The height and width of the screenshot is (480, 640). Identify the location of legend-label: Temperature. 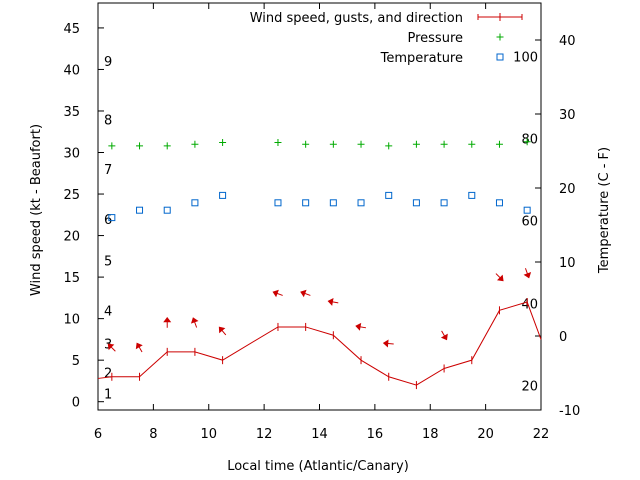
(421, 58).